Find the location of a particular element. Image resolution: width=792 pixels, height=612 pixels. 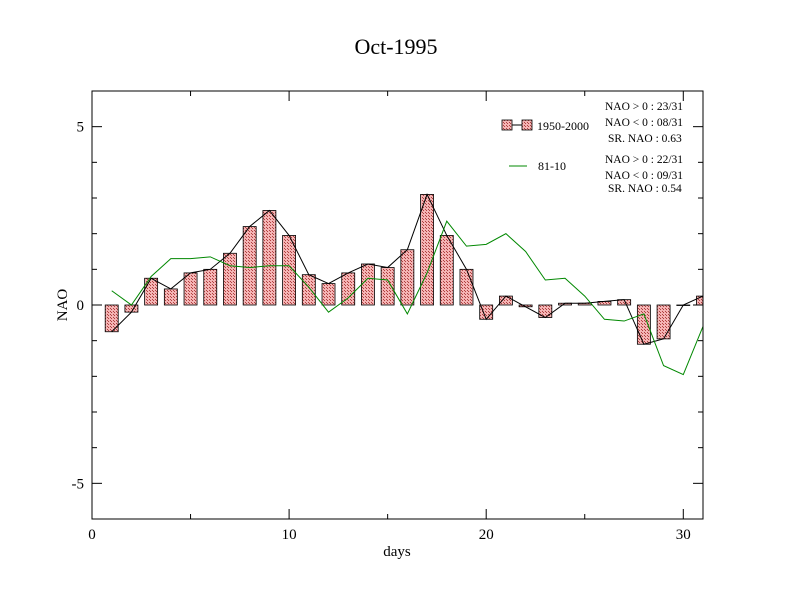

stats-1950-2000-sr: SR. NAO : 0.63 is located at coordinates (645, 139).